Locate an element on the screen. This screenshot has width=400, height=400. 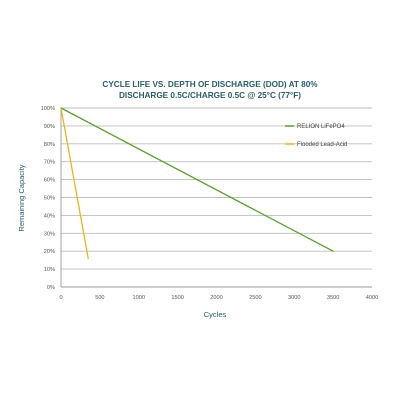
y-tick-label: 60% is located at coordinates (49, 181).